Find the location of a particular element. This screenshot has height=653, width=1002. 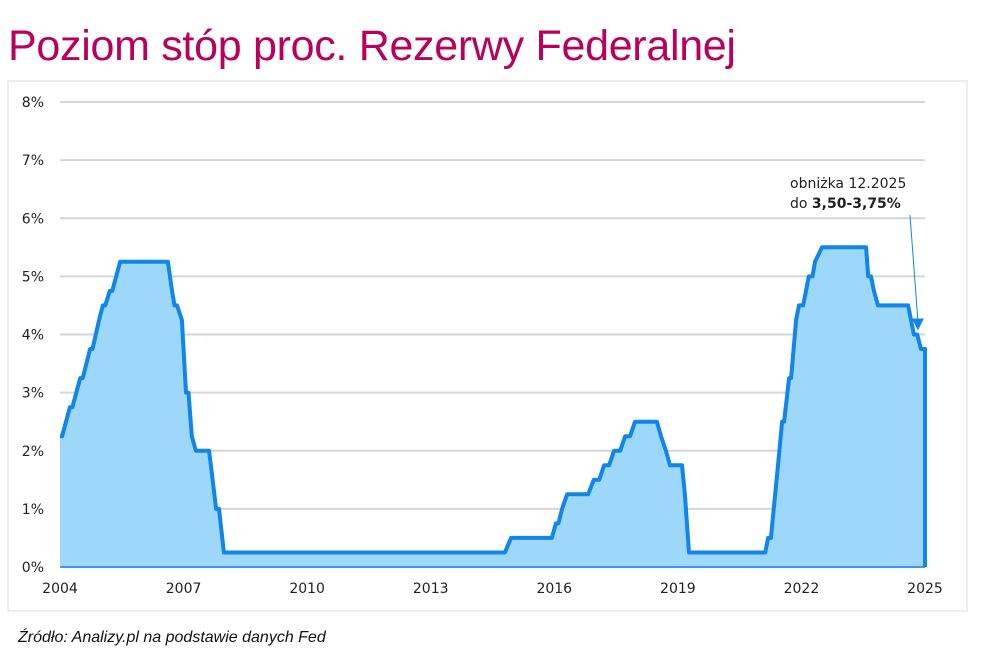

y-tick-label: 5% is located at coordinates (33, 277).